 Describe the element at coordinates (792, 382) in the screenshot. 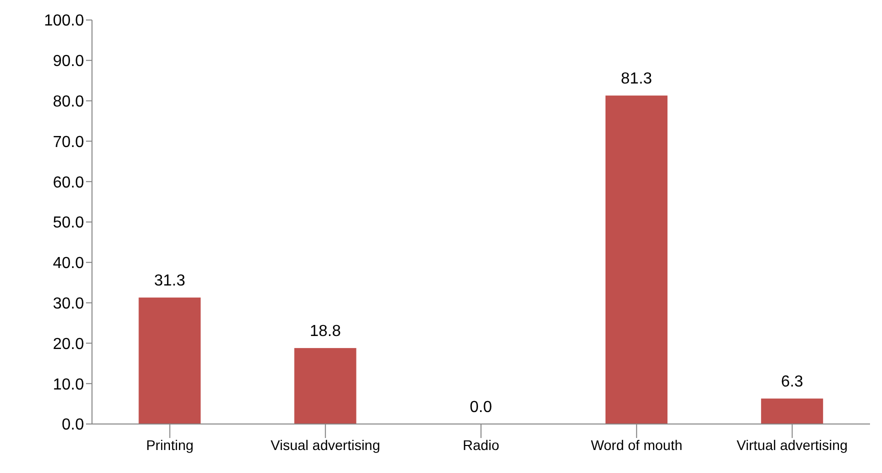

I see `data-label: 6.3` at that location.